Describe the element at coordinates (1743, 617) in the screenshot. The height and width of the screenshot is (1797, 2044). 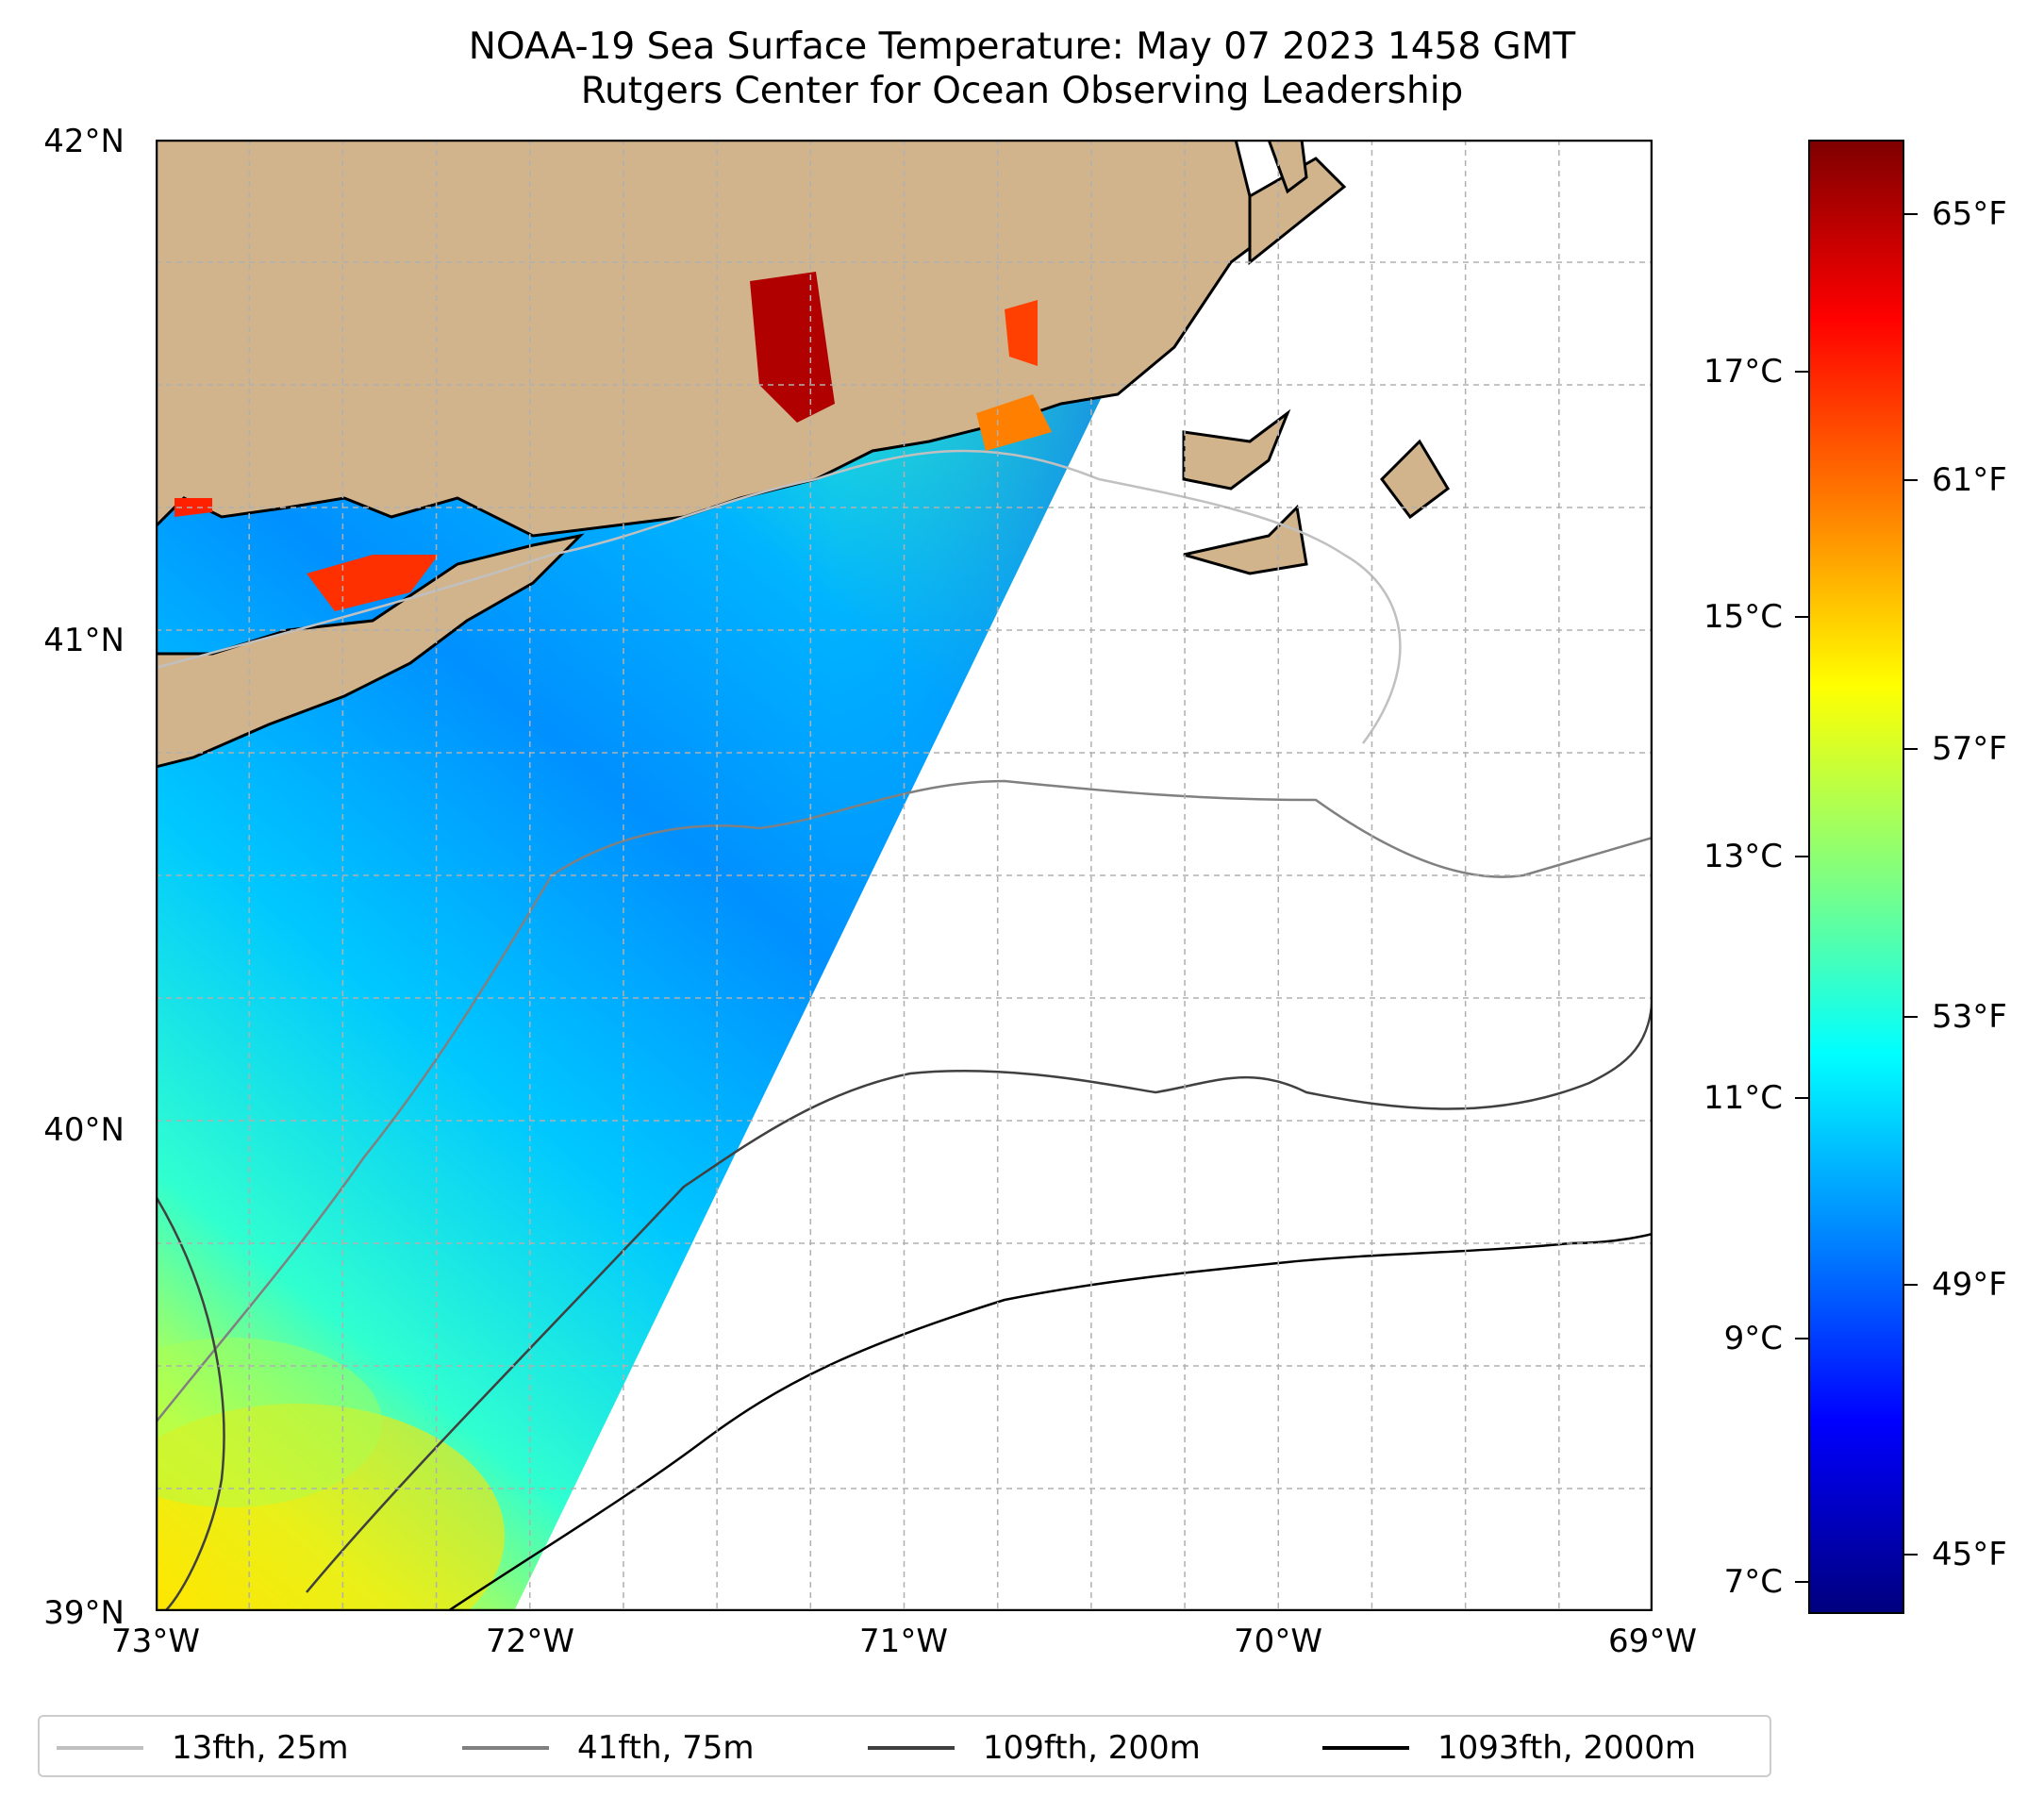
I see `celsius-tick-label: 15°C` at that location.